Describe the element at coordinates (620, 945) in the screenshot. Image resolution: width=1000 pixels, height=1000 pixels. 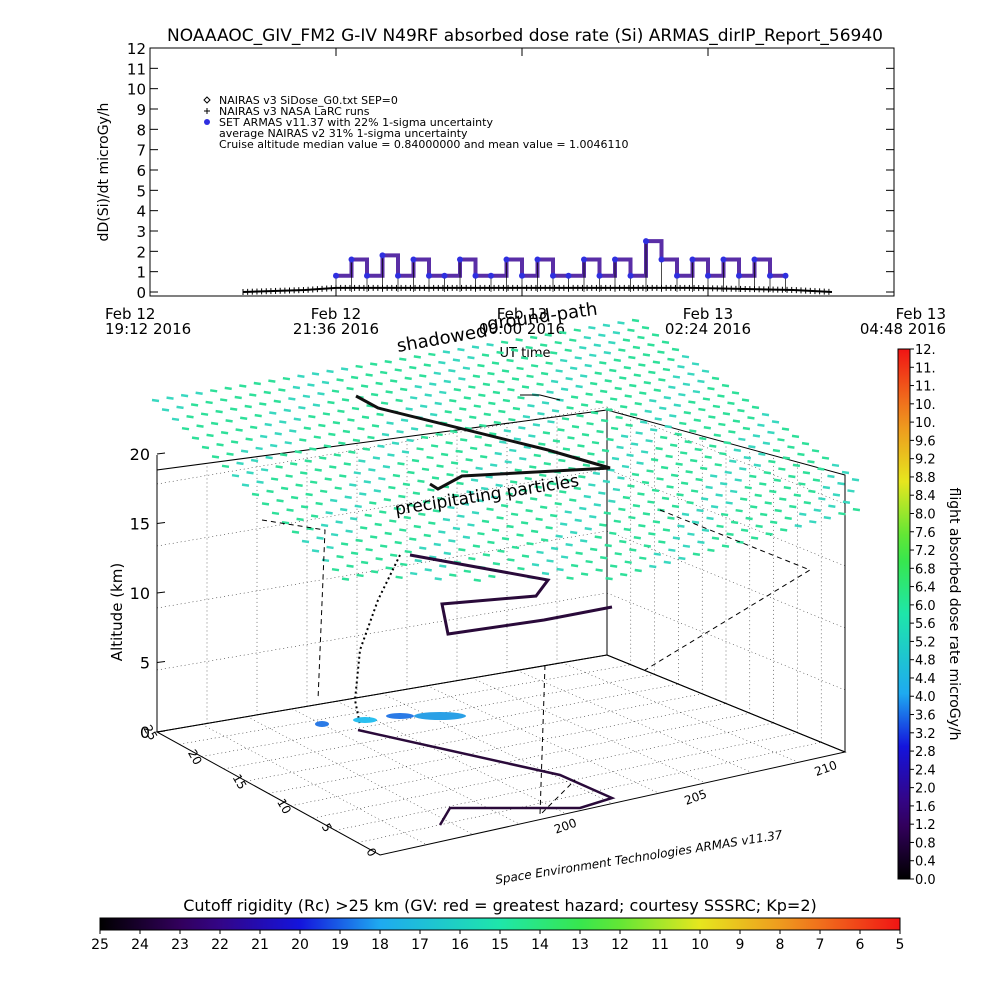
I see `cutoff-colorbar-tick-label: 12` at that location.